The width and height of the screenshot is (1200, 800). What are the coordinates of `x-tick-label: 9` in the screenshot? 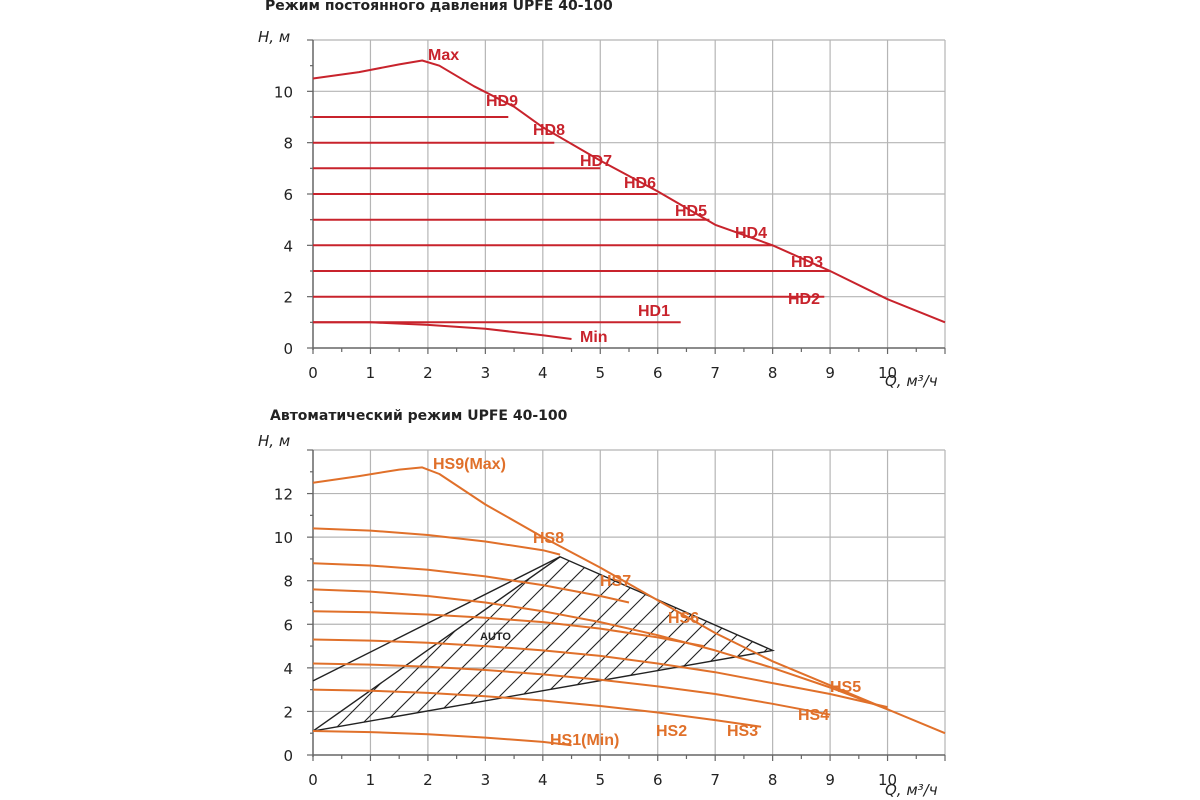 It's located at (830, 373).